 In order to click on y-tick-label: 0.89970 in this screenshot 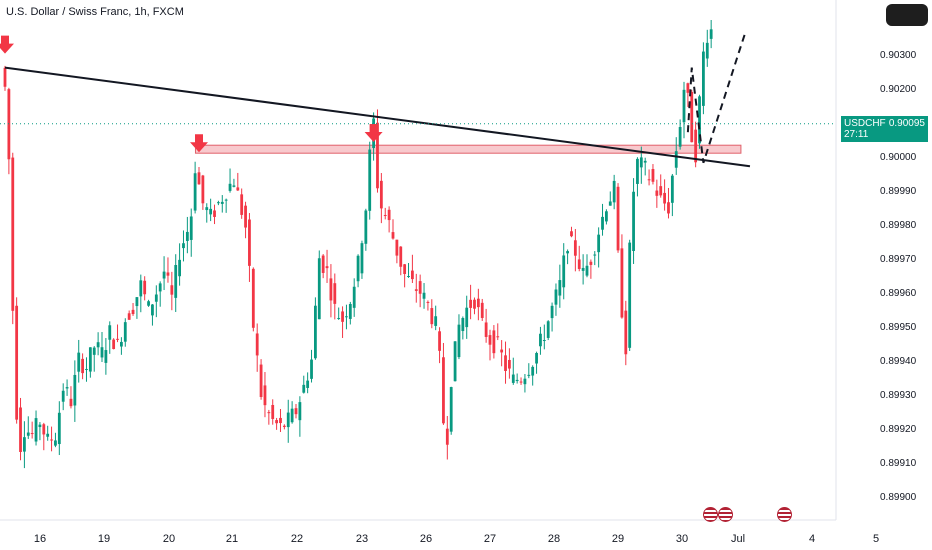, I will do `click(898, 259)`.